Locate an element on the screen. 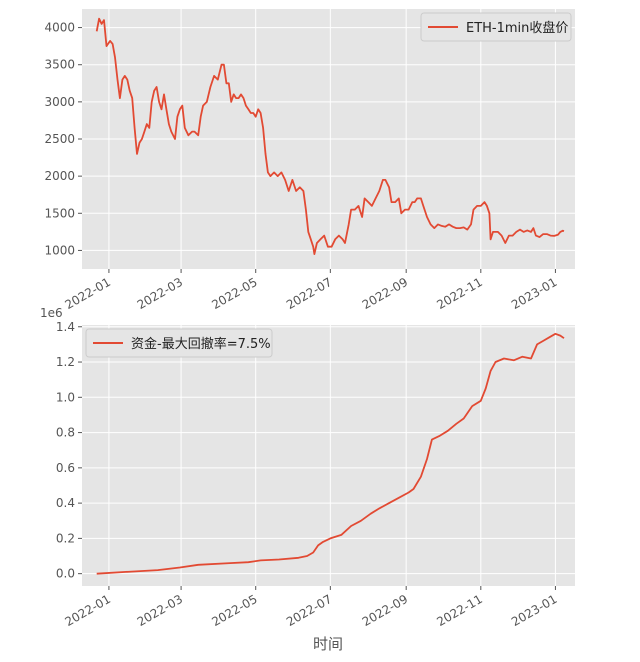  equity-x-tick-label: 2022-07 is located at coordinates (309, 610).